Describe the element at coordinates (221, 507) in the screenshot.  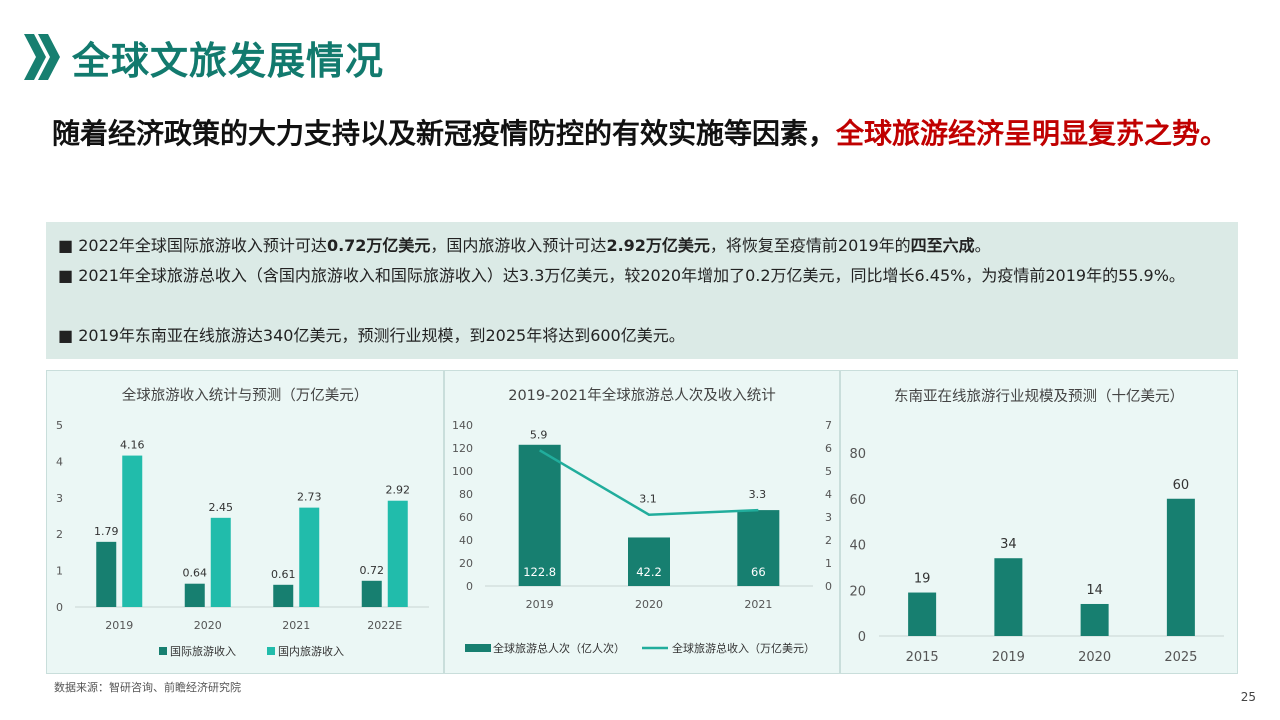
I see `data-label: 2.45` at that location.